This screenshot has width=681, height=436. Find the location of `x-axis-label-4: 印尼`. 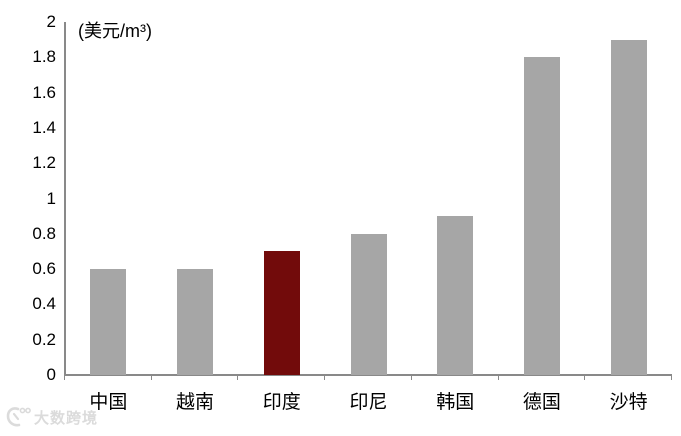

x-axis-label-4: 印尼 is located at coordinates (368, 402).